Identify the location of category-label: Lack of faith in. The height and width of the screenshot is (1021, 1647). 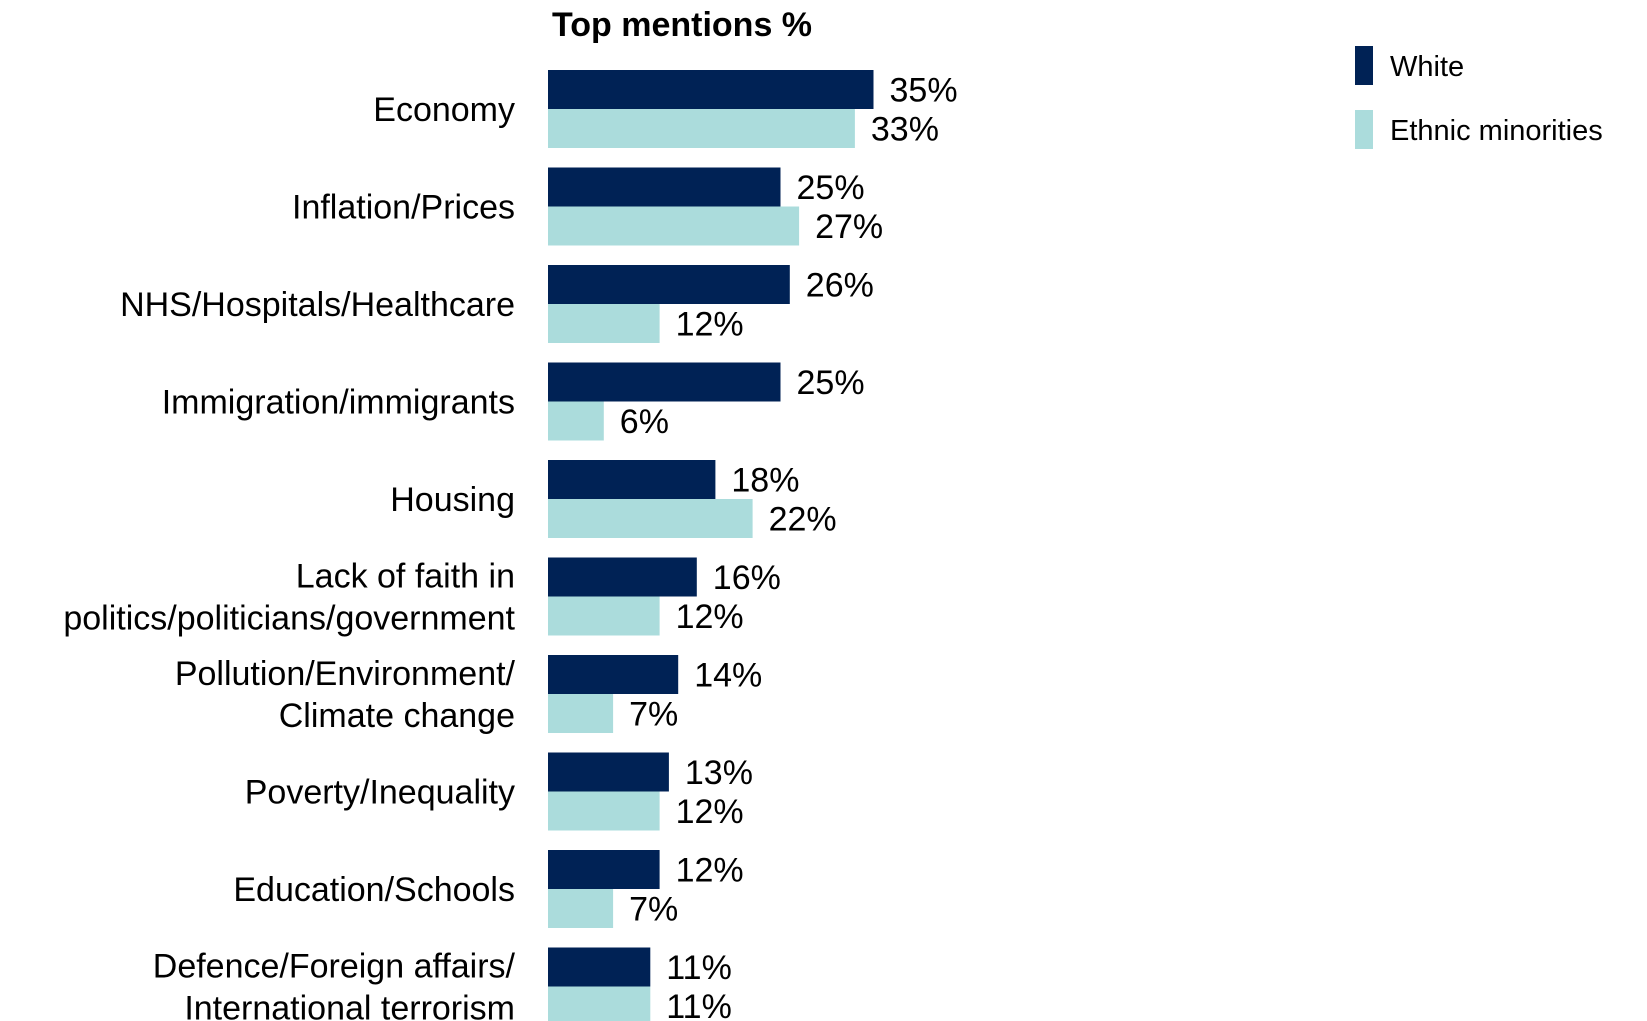
(405, 577).